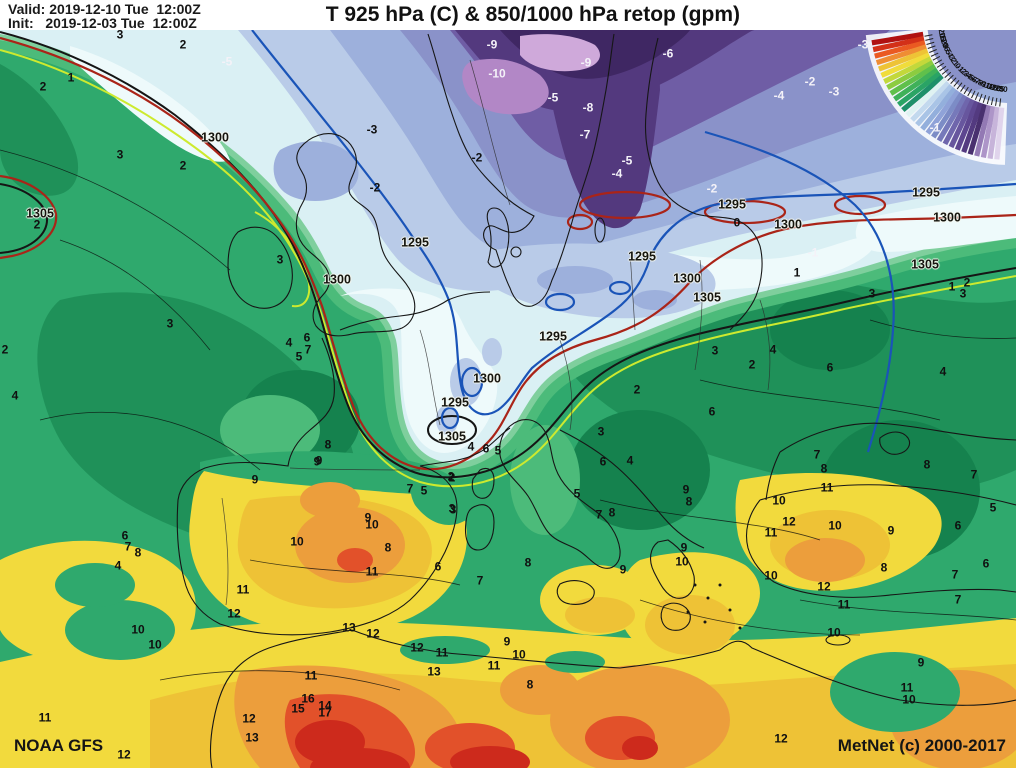  I want to click on region-pink-top, so click(560, 53).